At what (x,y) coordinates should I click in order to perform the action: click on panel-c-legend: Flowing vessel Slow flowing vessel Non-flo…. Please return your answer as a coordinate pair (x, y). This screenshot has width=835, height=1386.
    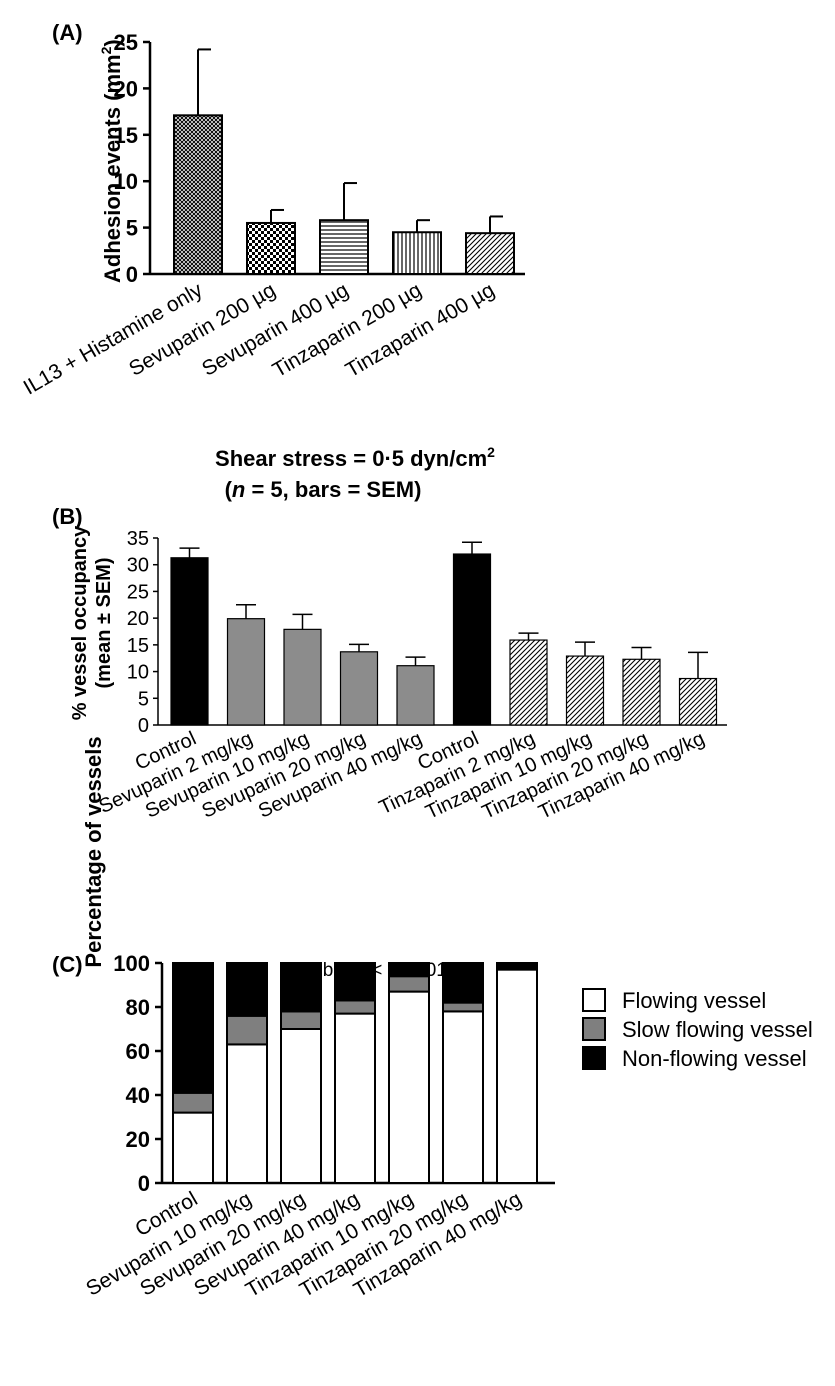
    Looking at the image, I should click on (697, 1029).